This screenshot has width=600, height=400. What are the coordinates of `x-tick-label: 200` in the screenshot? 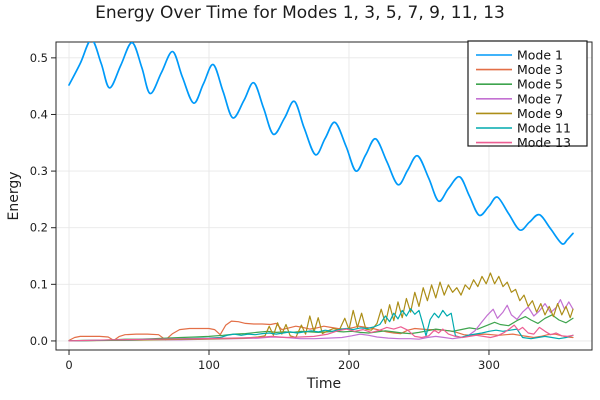 It's located at (349, 365).